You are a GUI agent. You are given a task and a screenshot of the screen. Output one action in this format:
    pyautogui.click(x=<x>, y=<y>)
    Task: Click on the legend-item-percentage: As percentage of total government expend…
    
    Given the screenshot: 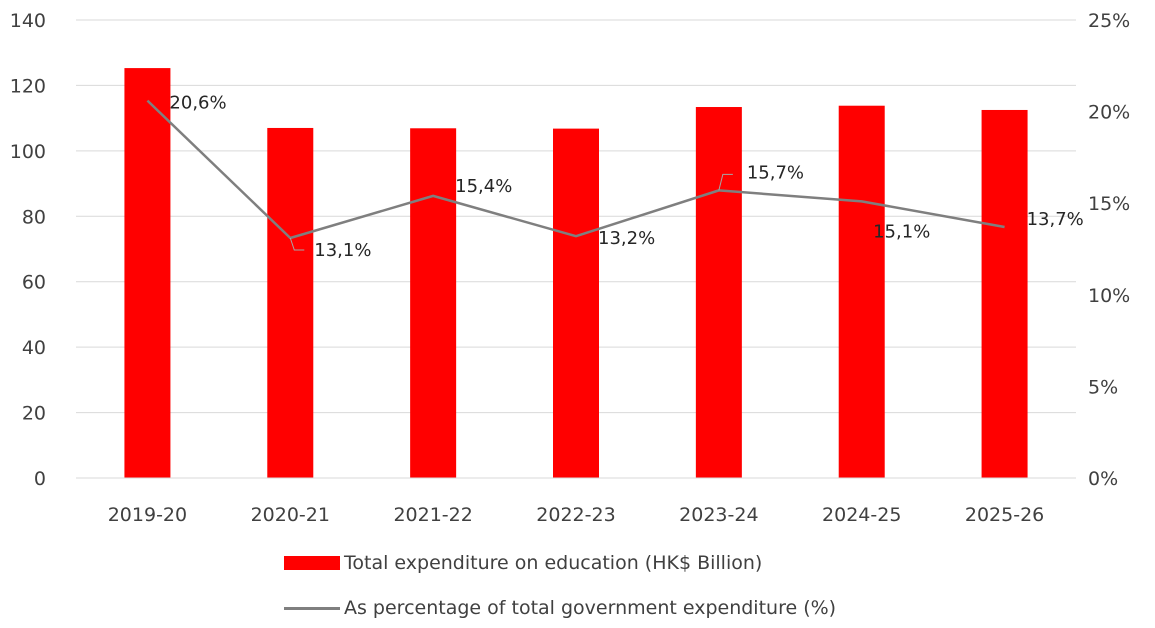 What is the action you would take?
    pyautogui.click(x=560, y=608)
    